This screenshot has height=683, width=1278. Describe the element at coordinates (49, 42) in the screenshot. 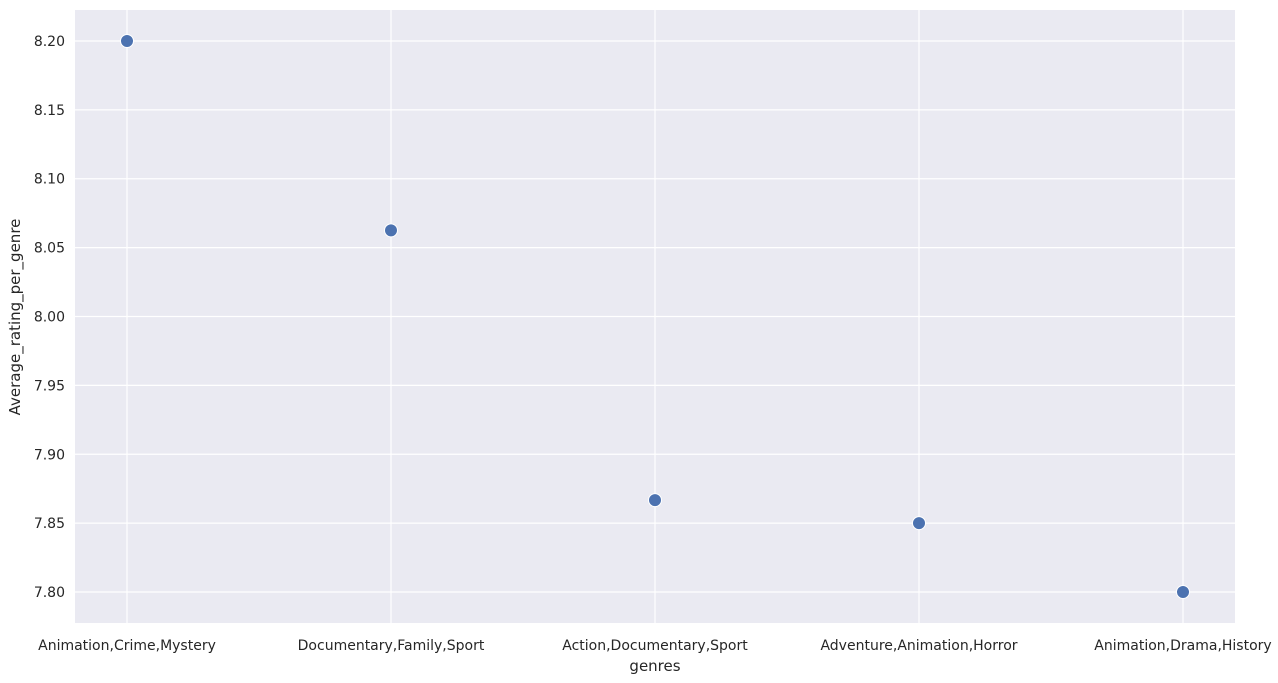

I see `y-tick-label: 8.20` at that location.